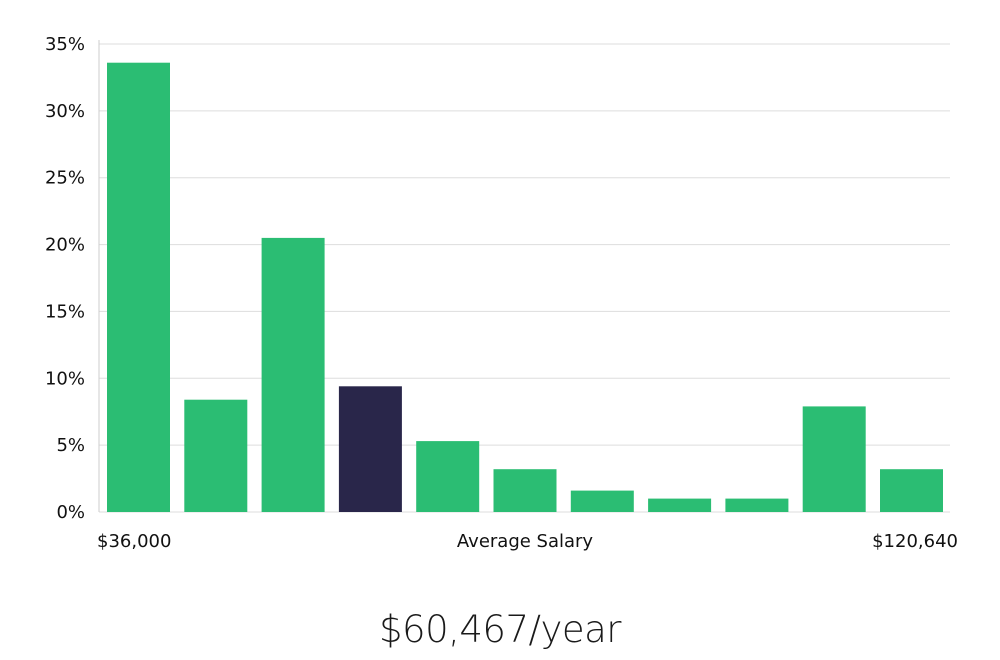  I want to click on y-tick-label: 5%, so click(70, 445).